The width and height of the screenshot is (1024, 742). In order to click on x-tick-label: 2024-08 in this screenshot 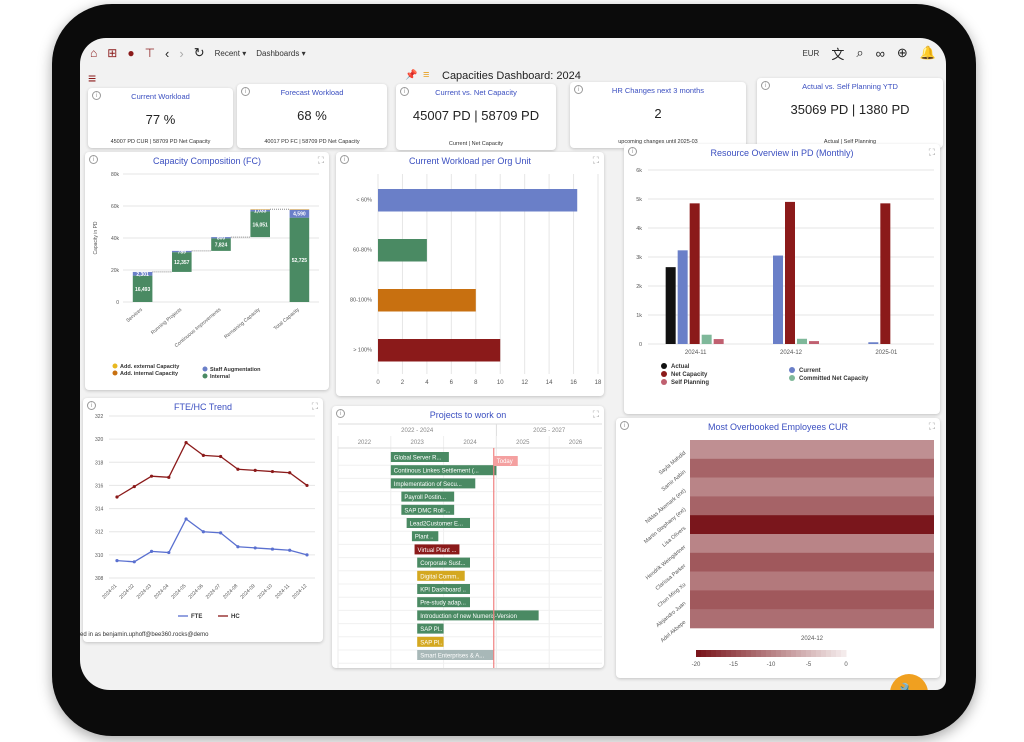, I will do `click(230, 591)`.